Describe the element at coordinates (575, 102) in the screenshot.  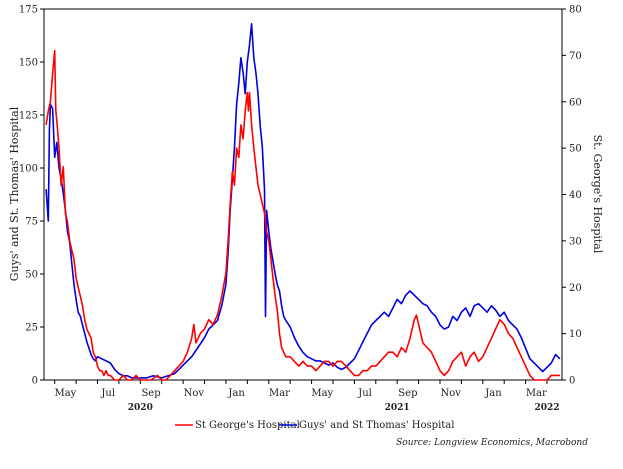
I see `y-right-tick-label: 60` at that location.